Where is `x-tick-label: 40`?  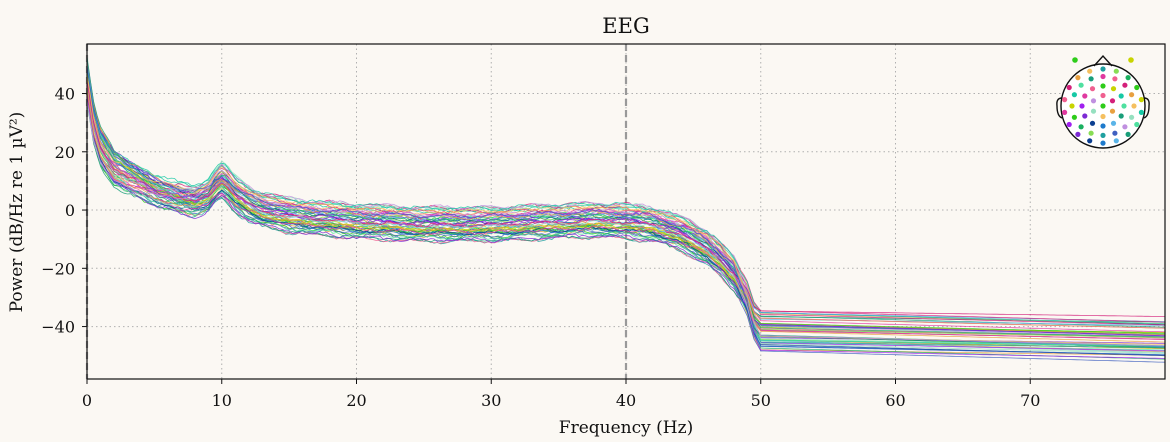 x-tick-label: 40 is located at coordinates (626, 400).